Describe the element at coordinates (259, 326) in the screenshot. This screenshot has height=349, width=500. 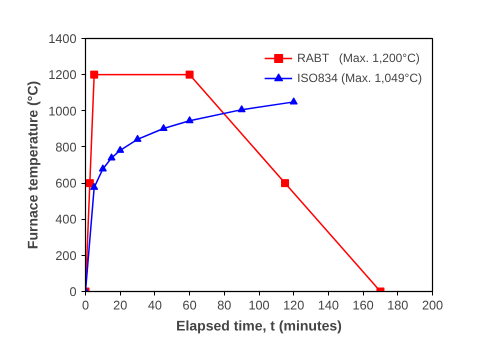
I see `x-axis-title: Elapsed time, t (minutes)` at that location.